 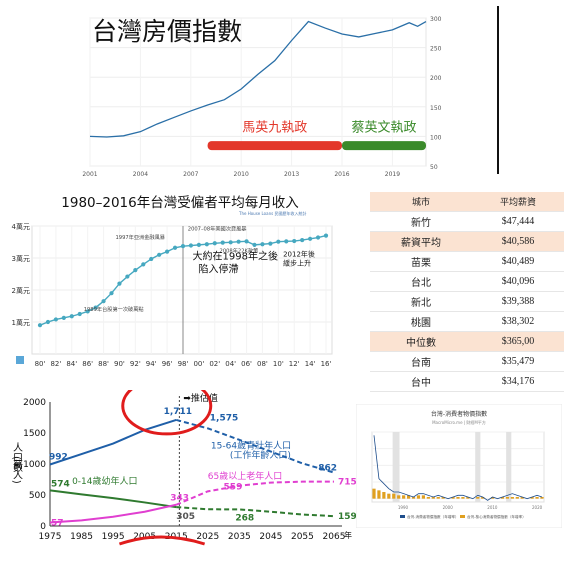 I want to click on x-tick-label: 1975, so click(x=50, y=537).